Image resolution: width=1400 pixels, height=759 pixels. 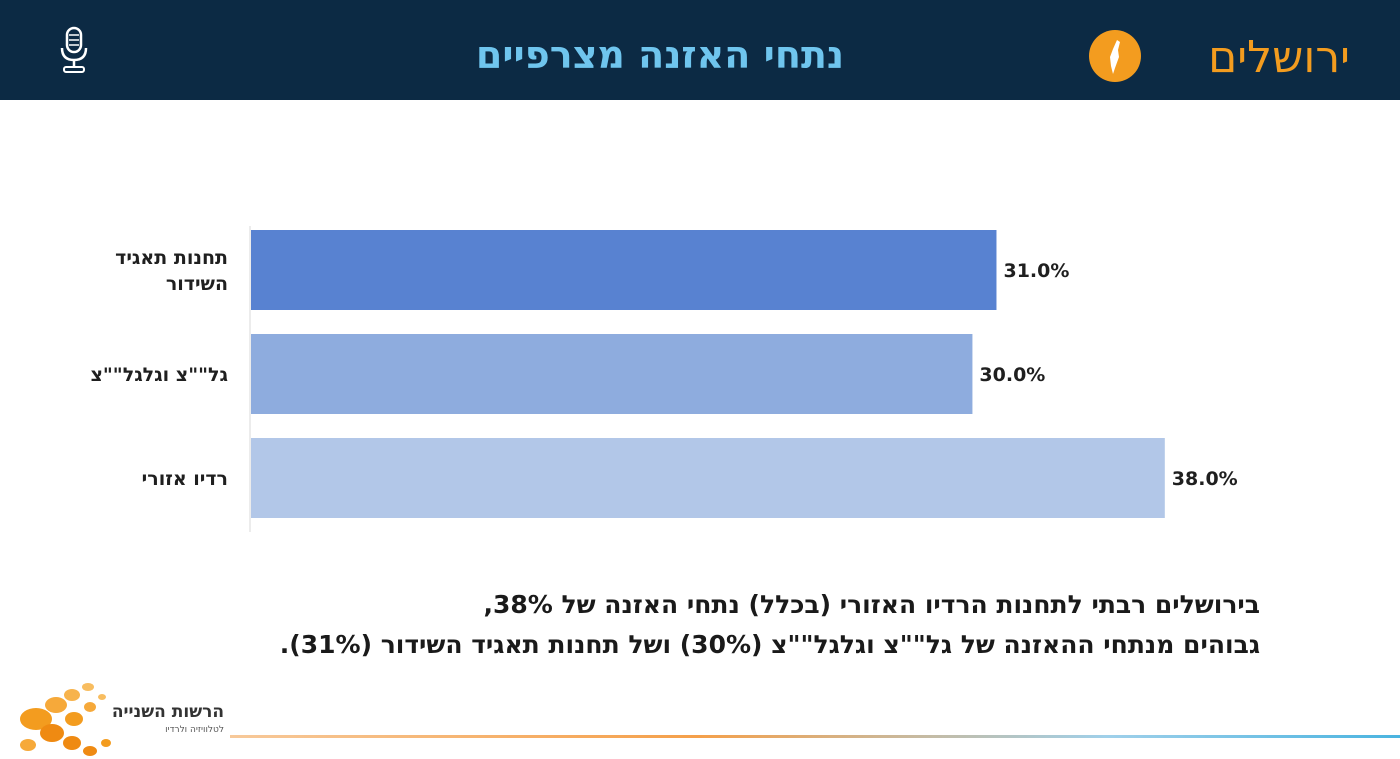 I want to click on israel-map-icon, so click(x=1115, y=57).